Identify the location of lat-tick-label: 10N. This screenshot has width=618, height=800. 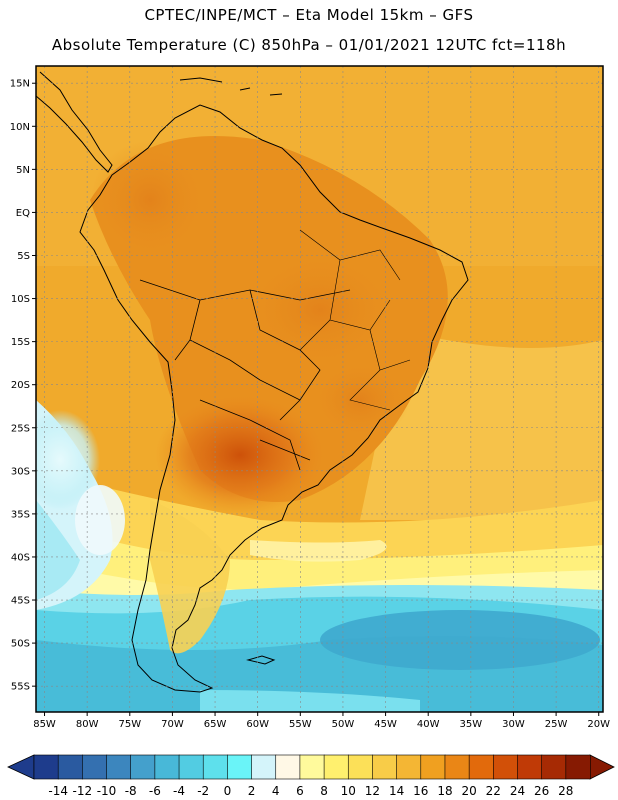
(20, 127).